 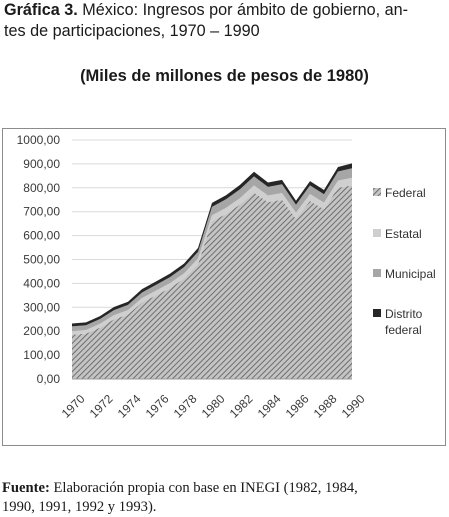 I want to click on y-tick-label: 800,00, so click(x=41, y=188).